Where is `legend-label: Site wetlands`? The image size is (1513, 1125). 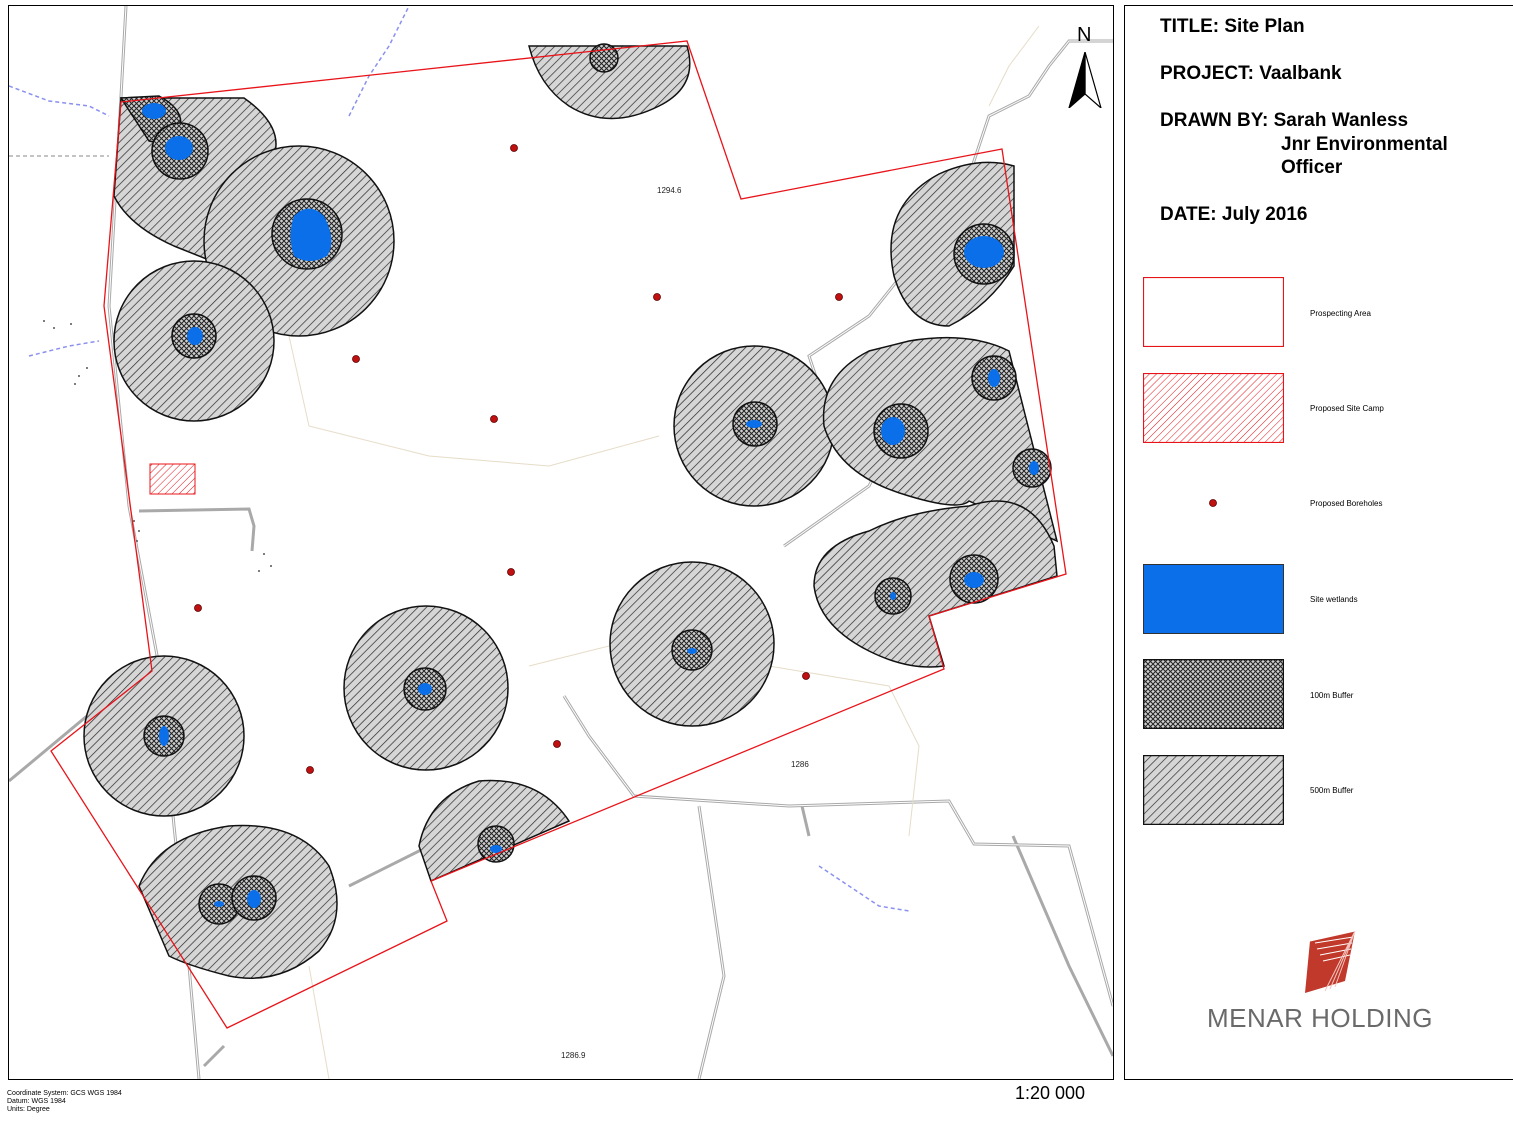 legend-label: Site wetlands is located at coordinates (1334, 599).